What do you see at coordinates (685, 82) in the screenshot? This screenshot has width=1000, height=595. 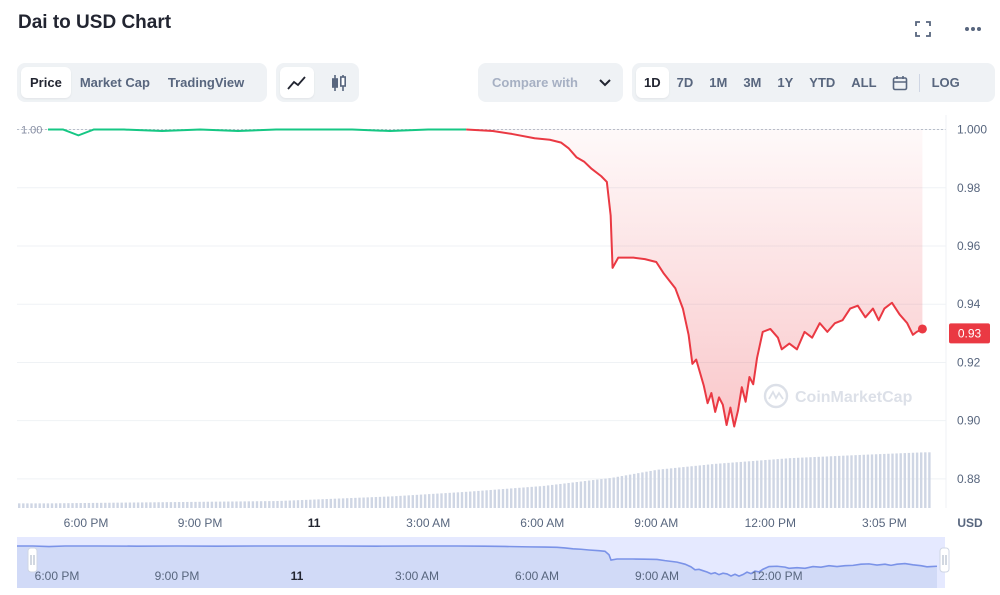 I see `range-7d: 7D` at bounding box center [685, 82].